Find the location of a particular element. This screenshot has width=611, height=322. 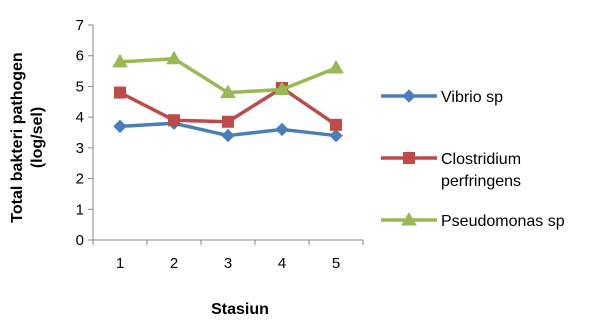

y-tick-label: 4 is located at coordinates (80, 117).